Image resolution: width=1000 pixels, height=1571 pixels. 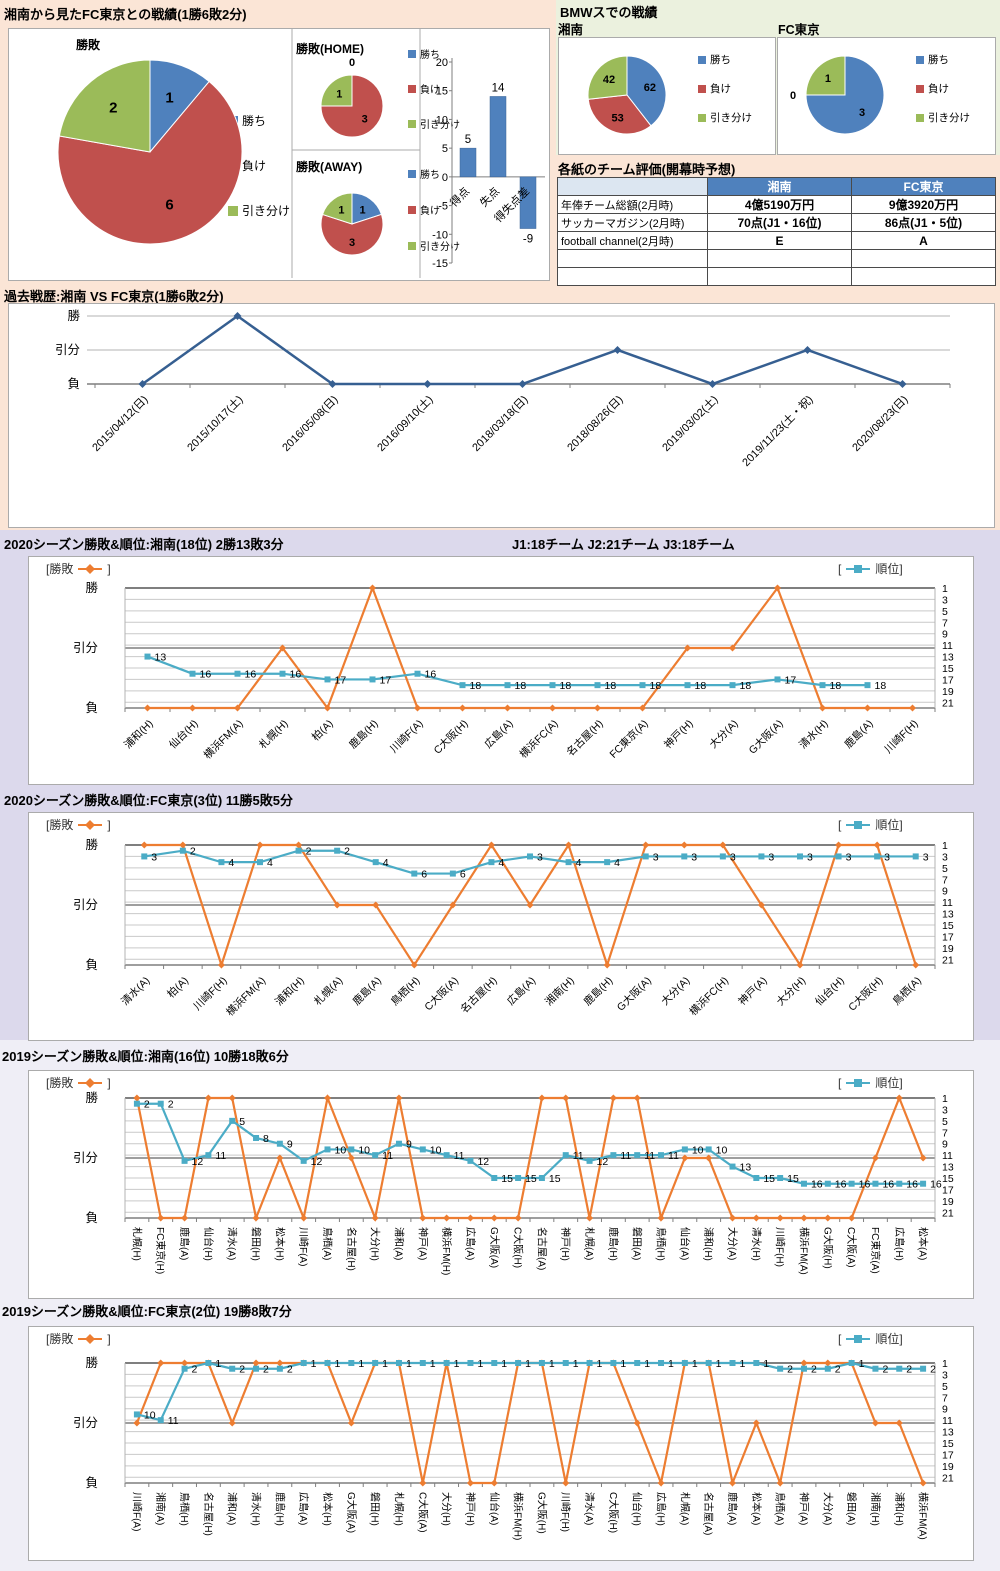 I want to click on season-2020-shonan-box, so click(x=501, y=670).